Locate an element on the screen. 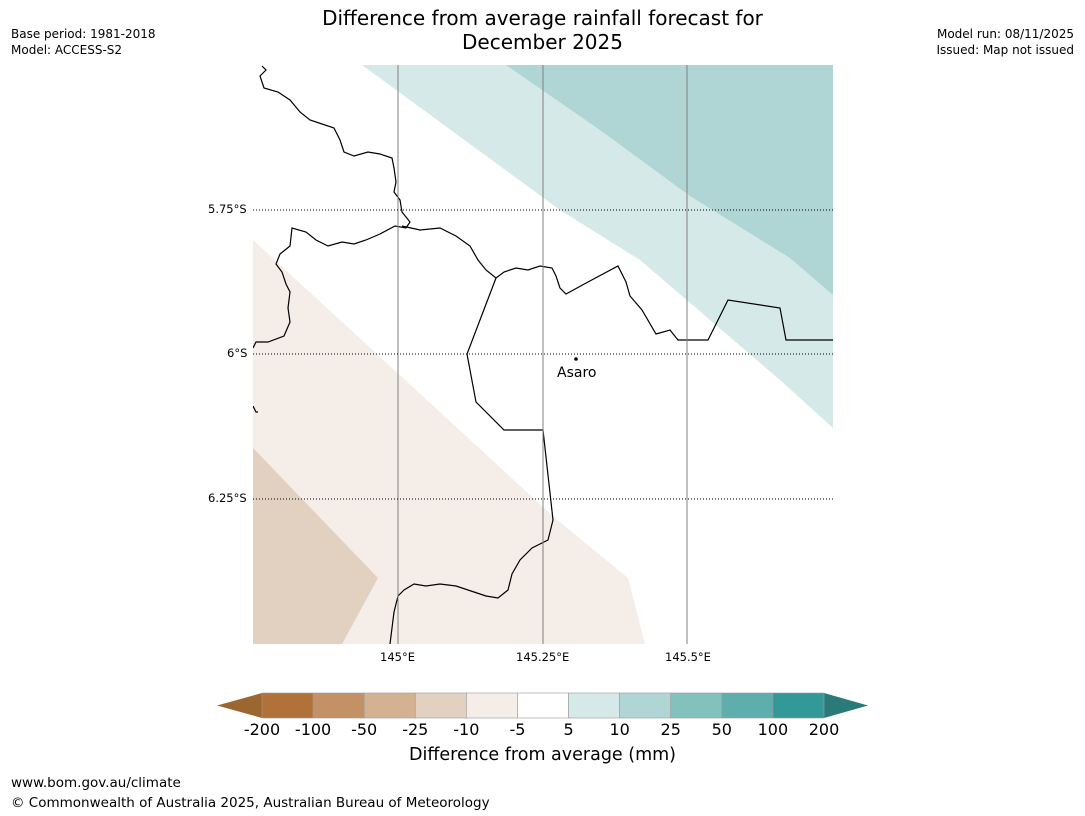 The height and width of the screenshot is (816, 1085). colorbar-tick-label: -200 is located at coordinates (262, 729).